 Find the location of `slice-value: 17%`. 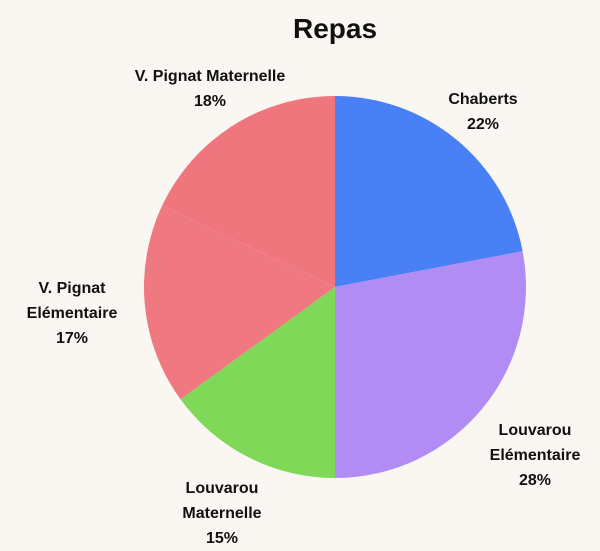

slice-value: 17% is located at coordinates (72, 338).